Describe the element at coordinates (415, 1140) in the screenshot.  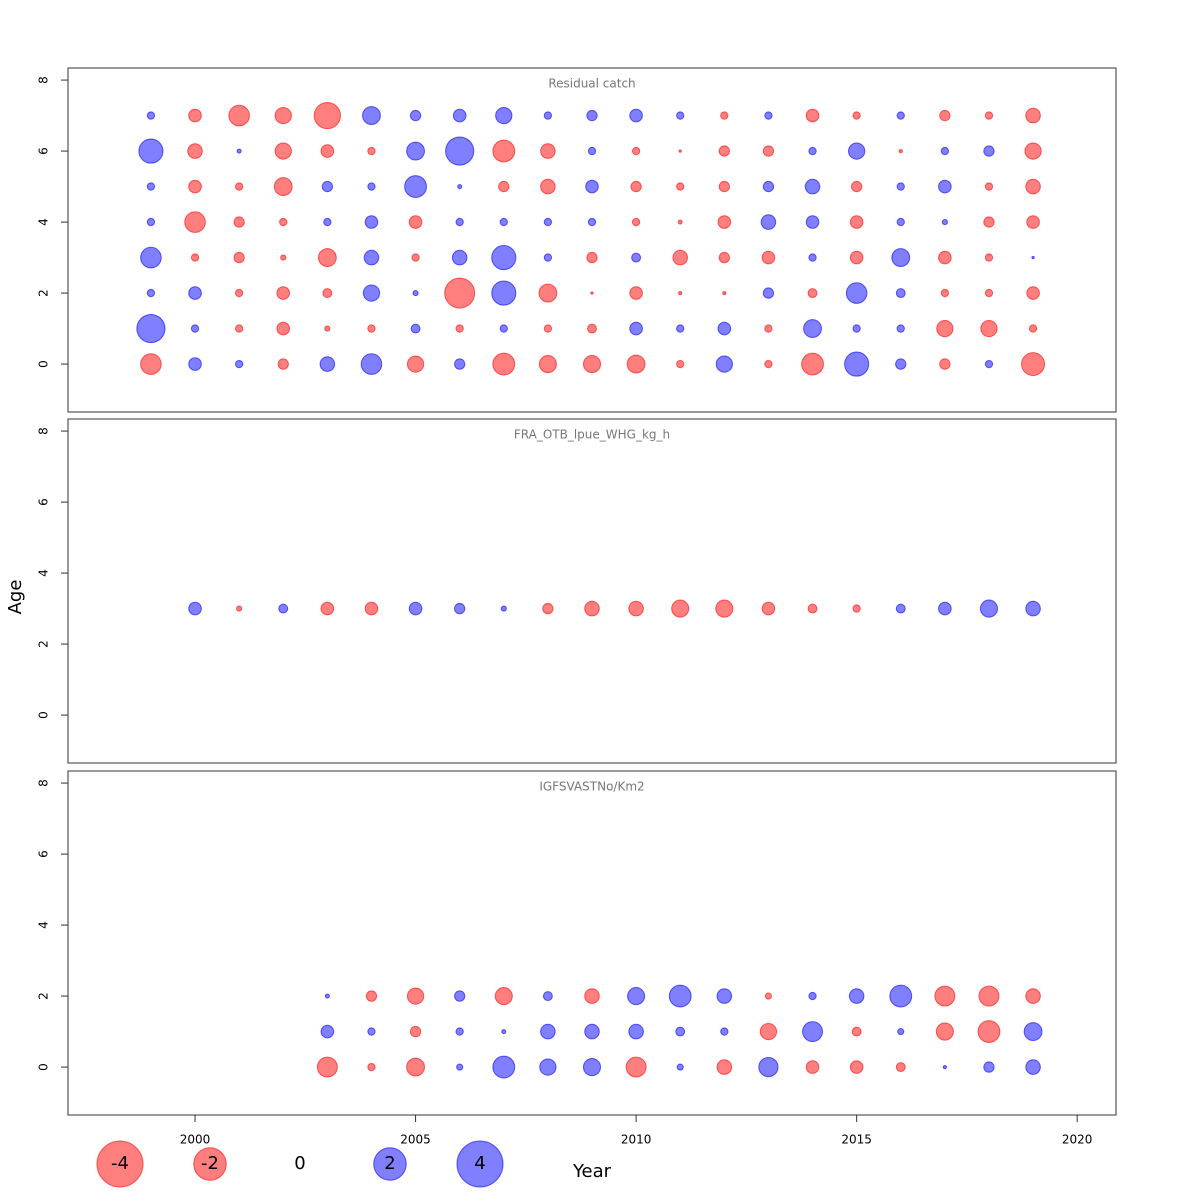
I see `x-tick-label: 2005` at that location.